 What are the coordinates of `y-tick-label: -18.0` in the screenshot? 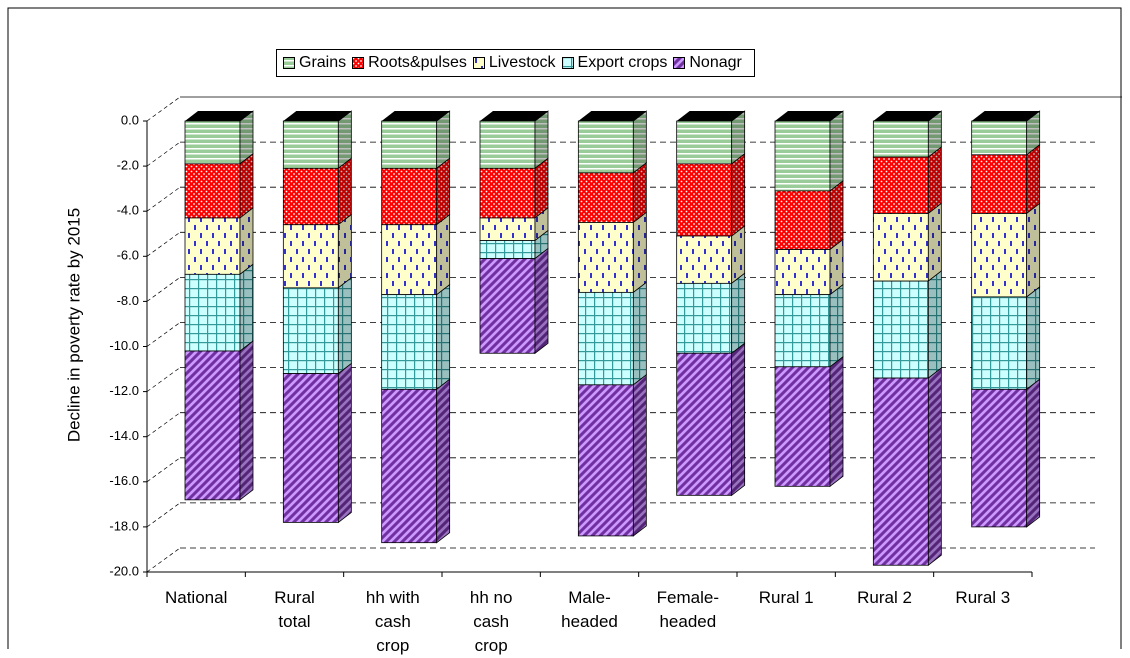 It's located at (124, 525).